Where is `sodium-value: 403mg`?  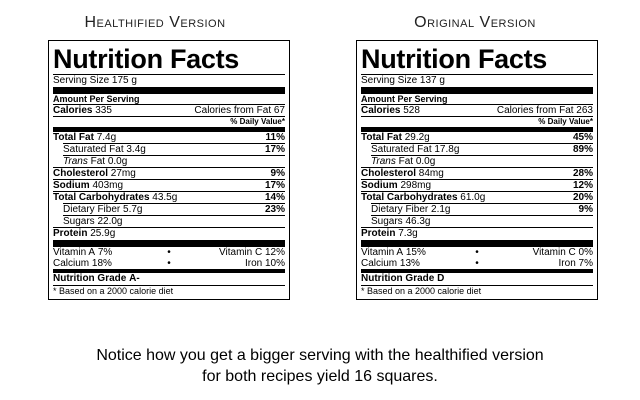
sodium-value: 403mg is located at coordinates (108, 185).